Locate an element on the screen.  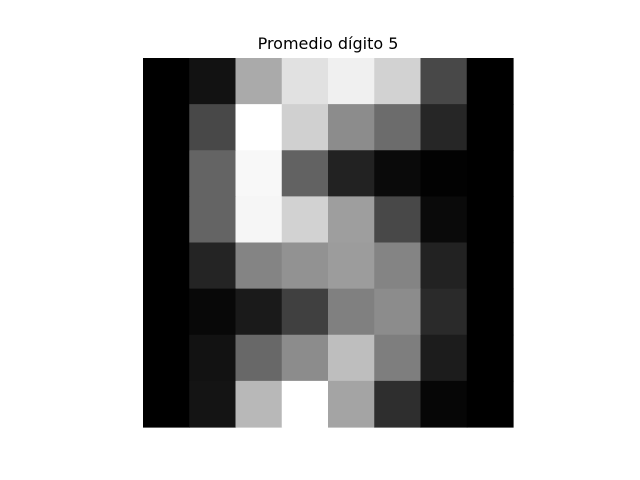
heatmap-cell-r4-c4 is located at coordinates (351, 266).